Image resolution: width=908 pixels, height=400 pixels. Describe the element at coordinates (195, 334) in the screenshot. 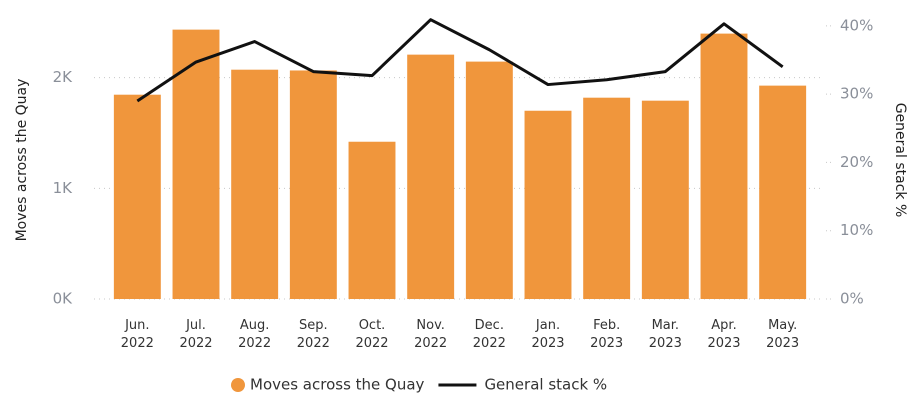

I see `x-tick-label: Jul. 2022` at that location.